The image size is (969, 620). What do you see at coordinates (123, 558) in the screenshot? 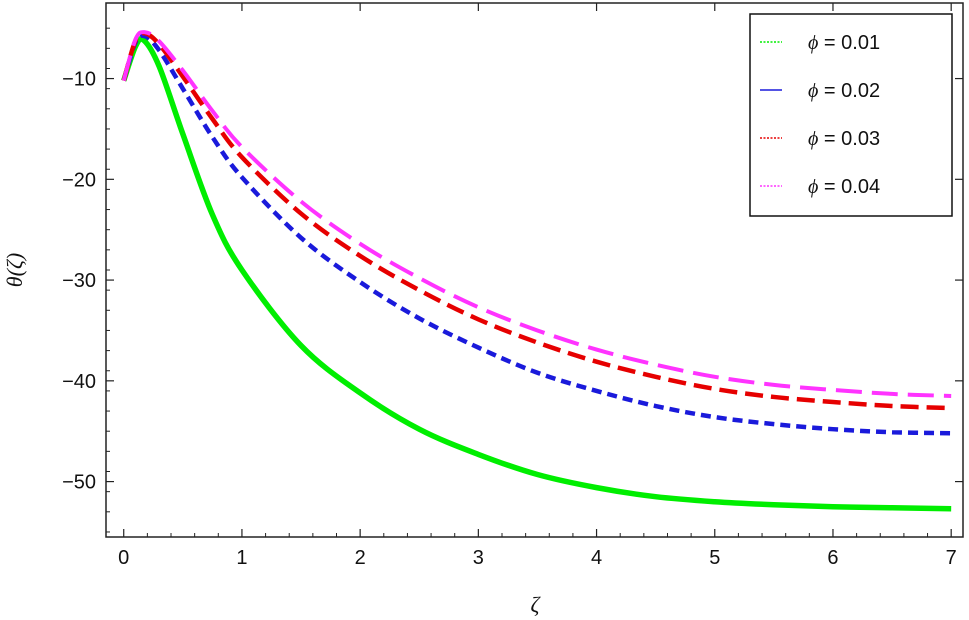
I see `x-tick-label: 0` at bounding box center [123, 558].